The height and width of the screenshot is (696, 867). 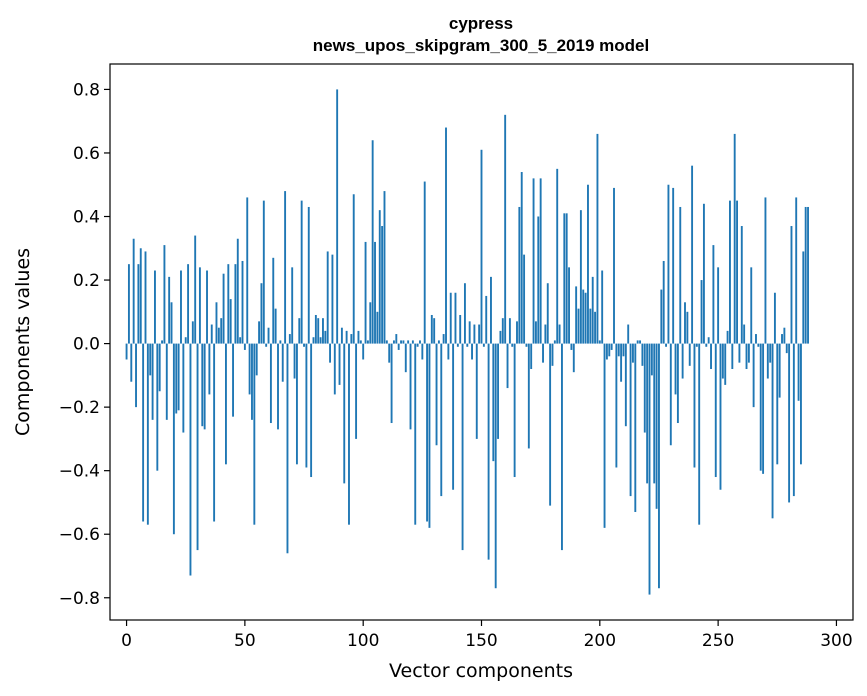 What do you see at coordinates (363, 641) in the screenshot?
I see `x-tick-label: 100` at bounding box center [363, 641].